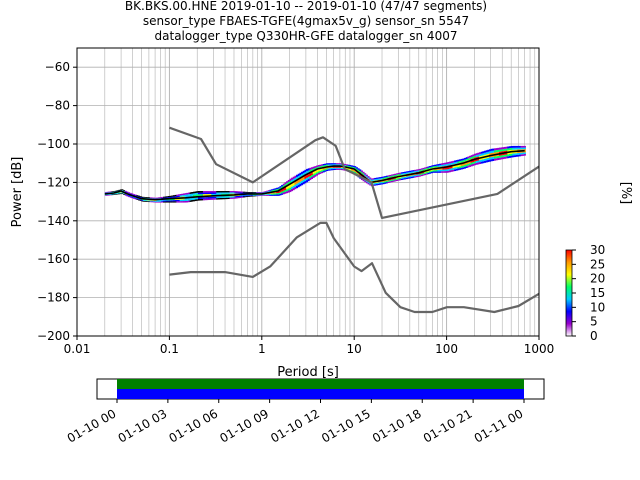 Image resolution: width=640 pixels, height=480 pixels. I want to click on timeline-band, so click(320, 384).